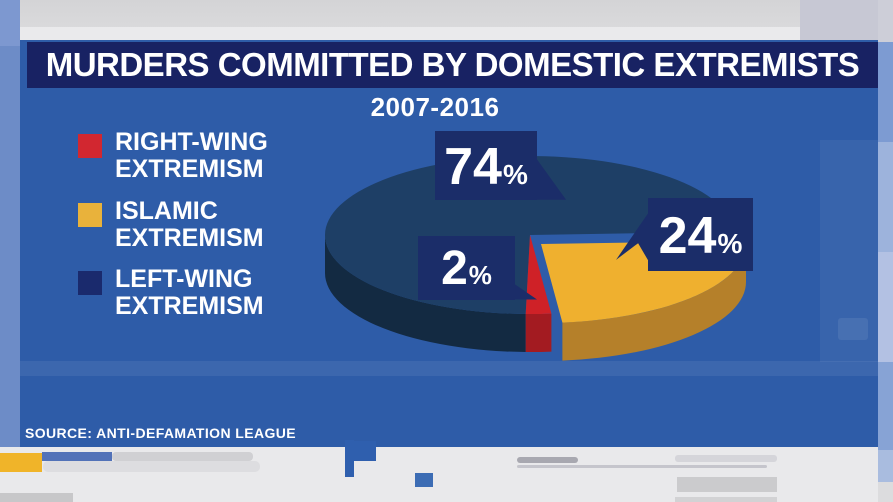  Describe the element at coordinates (849, 251) in the screenshot. I see `panel-light-patch` at that location.